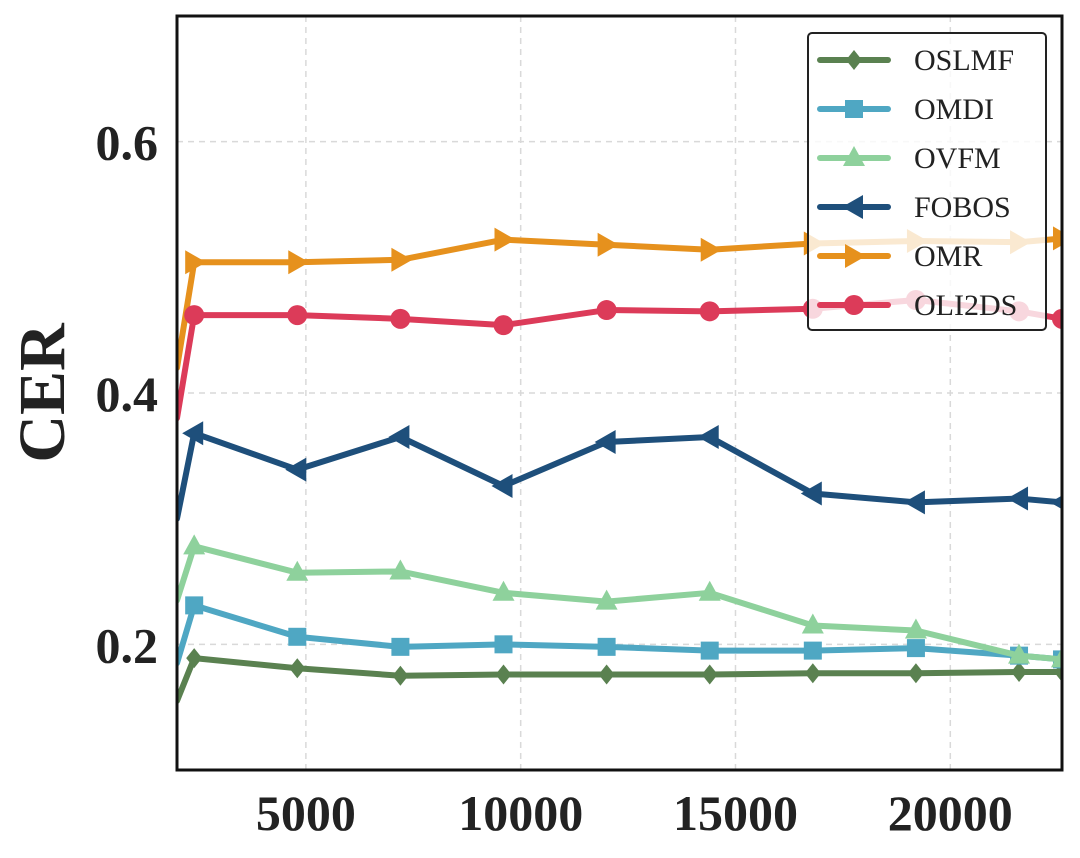 Image resolution: width=1080 pixels, height=858 pixels. Describe the element at coordinates (957, 158) in the screenshot. I see `legend-label: OVFM` at that location.